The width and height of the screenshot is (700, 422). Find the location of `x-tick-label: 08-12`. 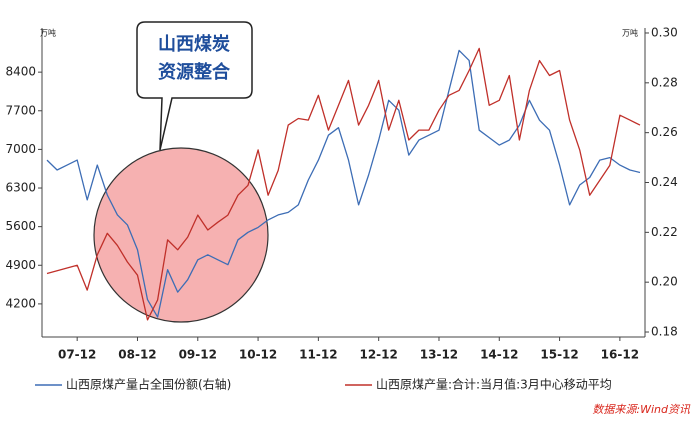

x-tick-label: 08-12 is located at coordinates (137, 355).